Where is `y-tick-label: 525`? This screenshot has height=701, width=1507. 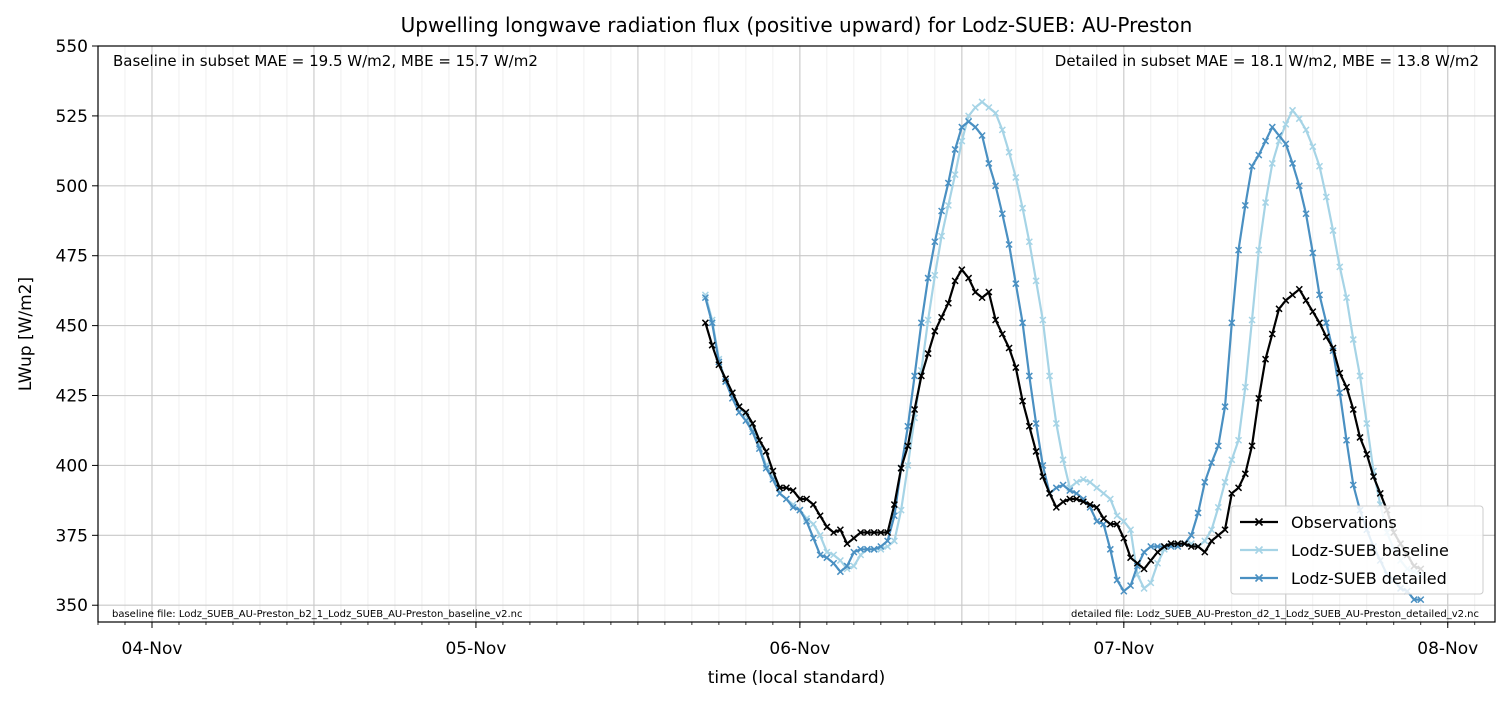
y-tick-label: 525 is located at coordinates (72, 117).